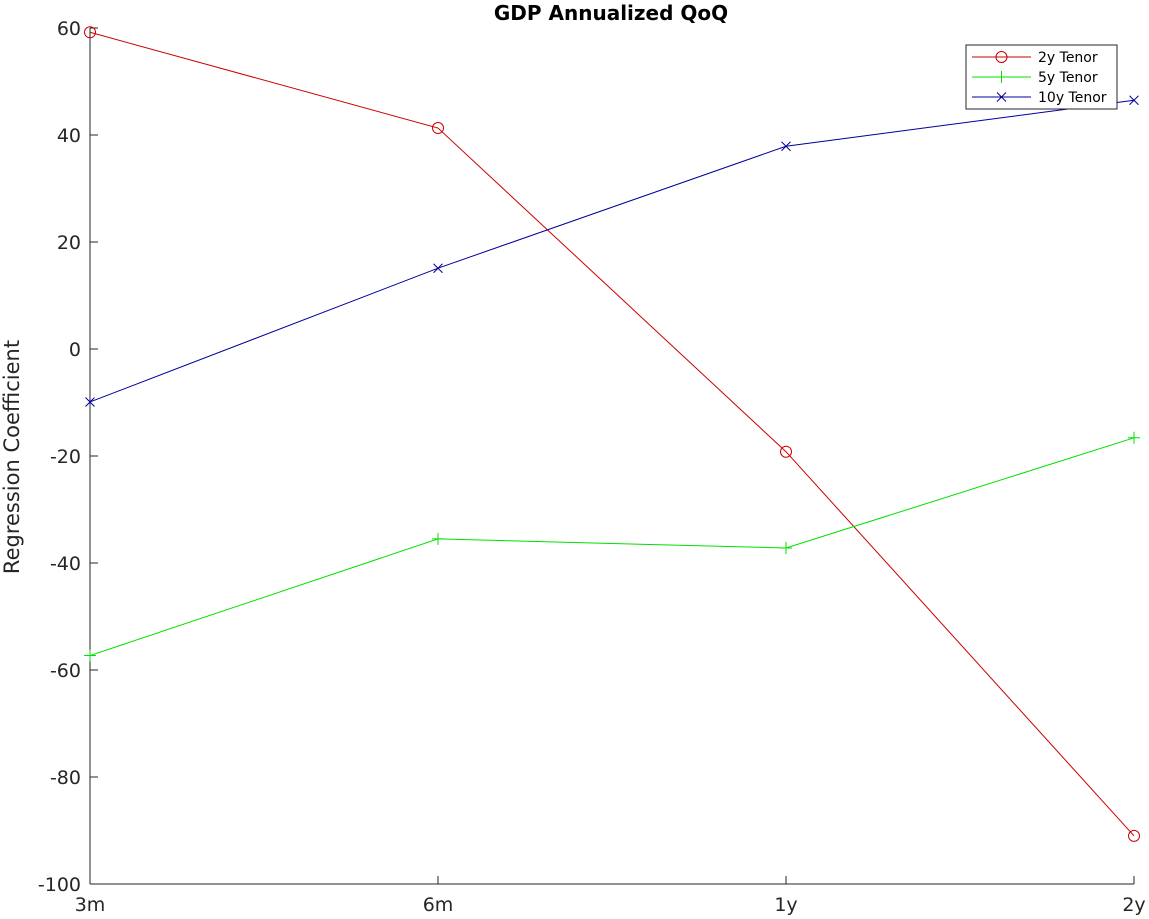  Describe the element at coordinates (785, 905) in the screenshot. I see `x-tick-label: 1y` at that location.